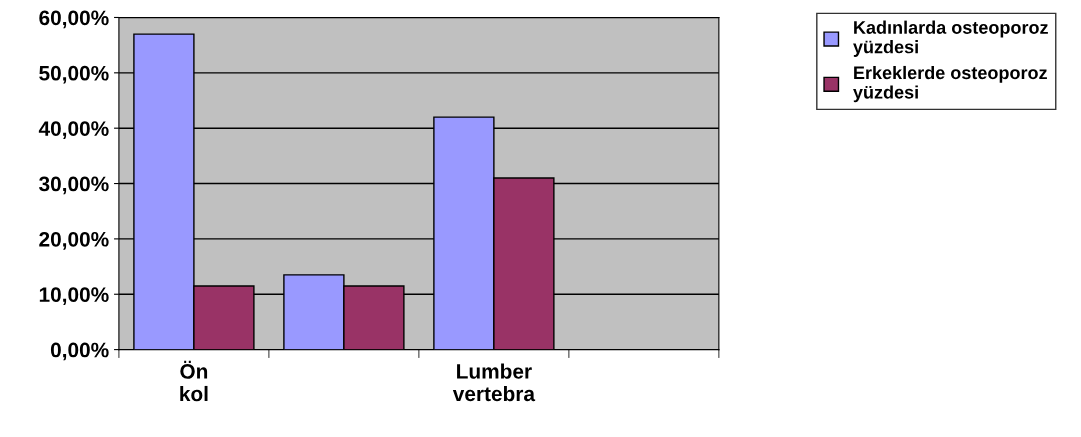  Describe the element at coordinates (74, 240) in the screenshot. I see `y-tick-label: 20,00%` at that location.